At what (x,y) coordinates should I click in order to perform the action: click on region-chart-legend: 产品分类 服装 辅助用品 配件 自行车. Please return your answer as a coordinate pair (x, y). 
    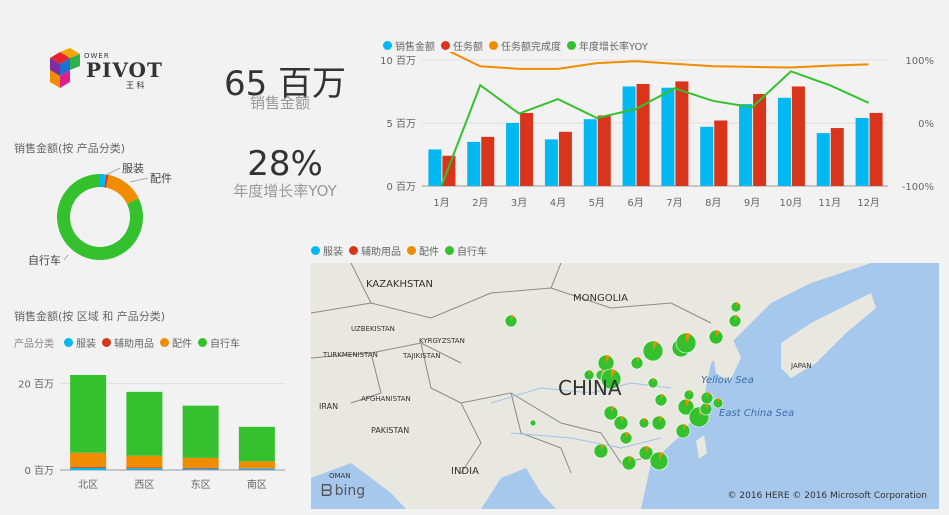
    Looking at the image, I should click on (130, 342).